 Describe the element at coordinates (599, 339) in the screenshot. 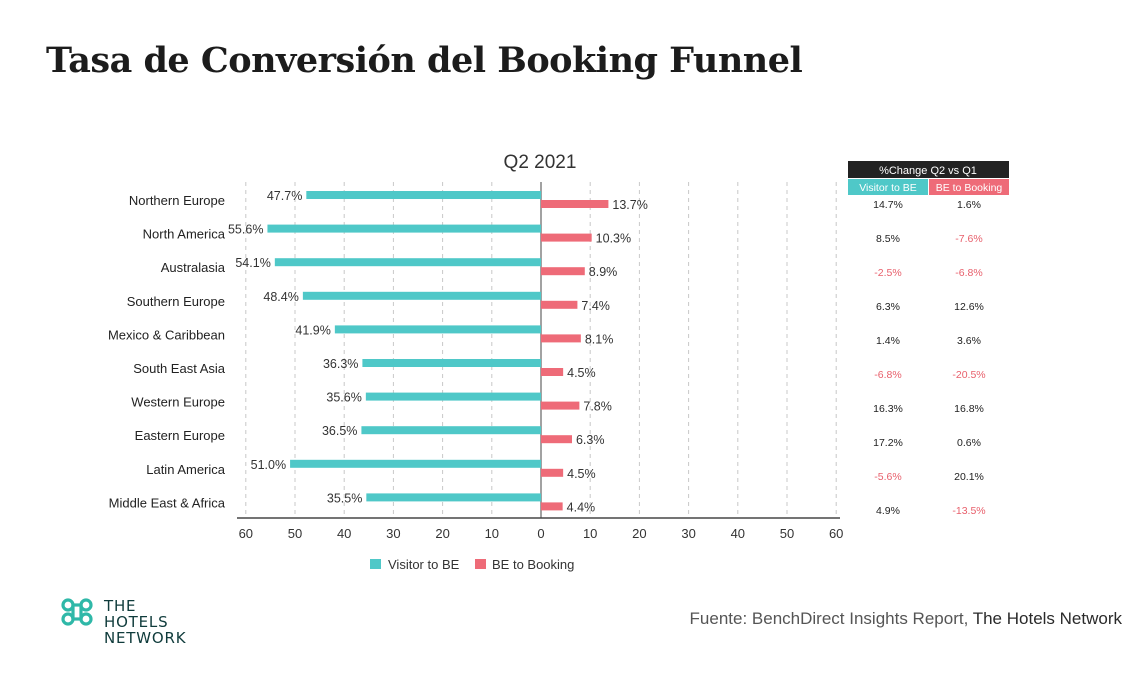

I see `booking-value-label: 8.1%` at that location.